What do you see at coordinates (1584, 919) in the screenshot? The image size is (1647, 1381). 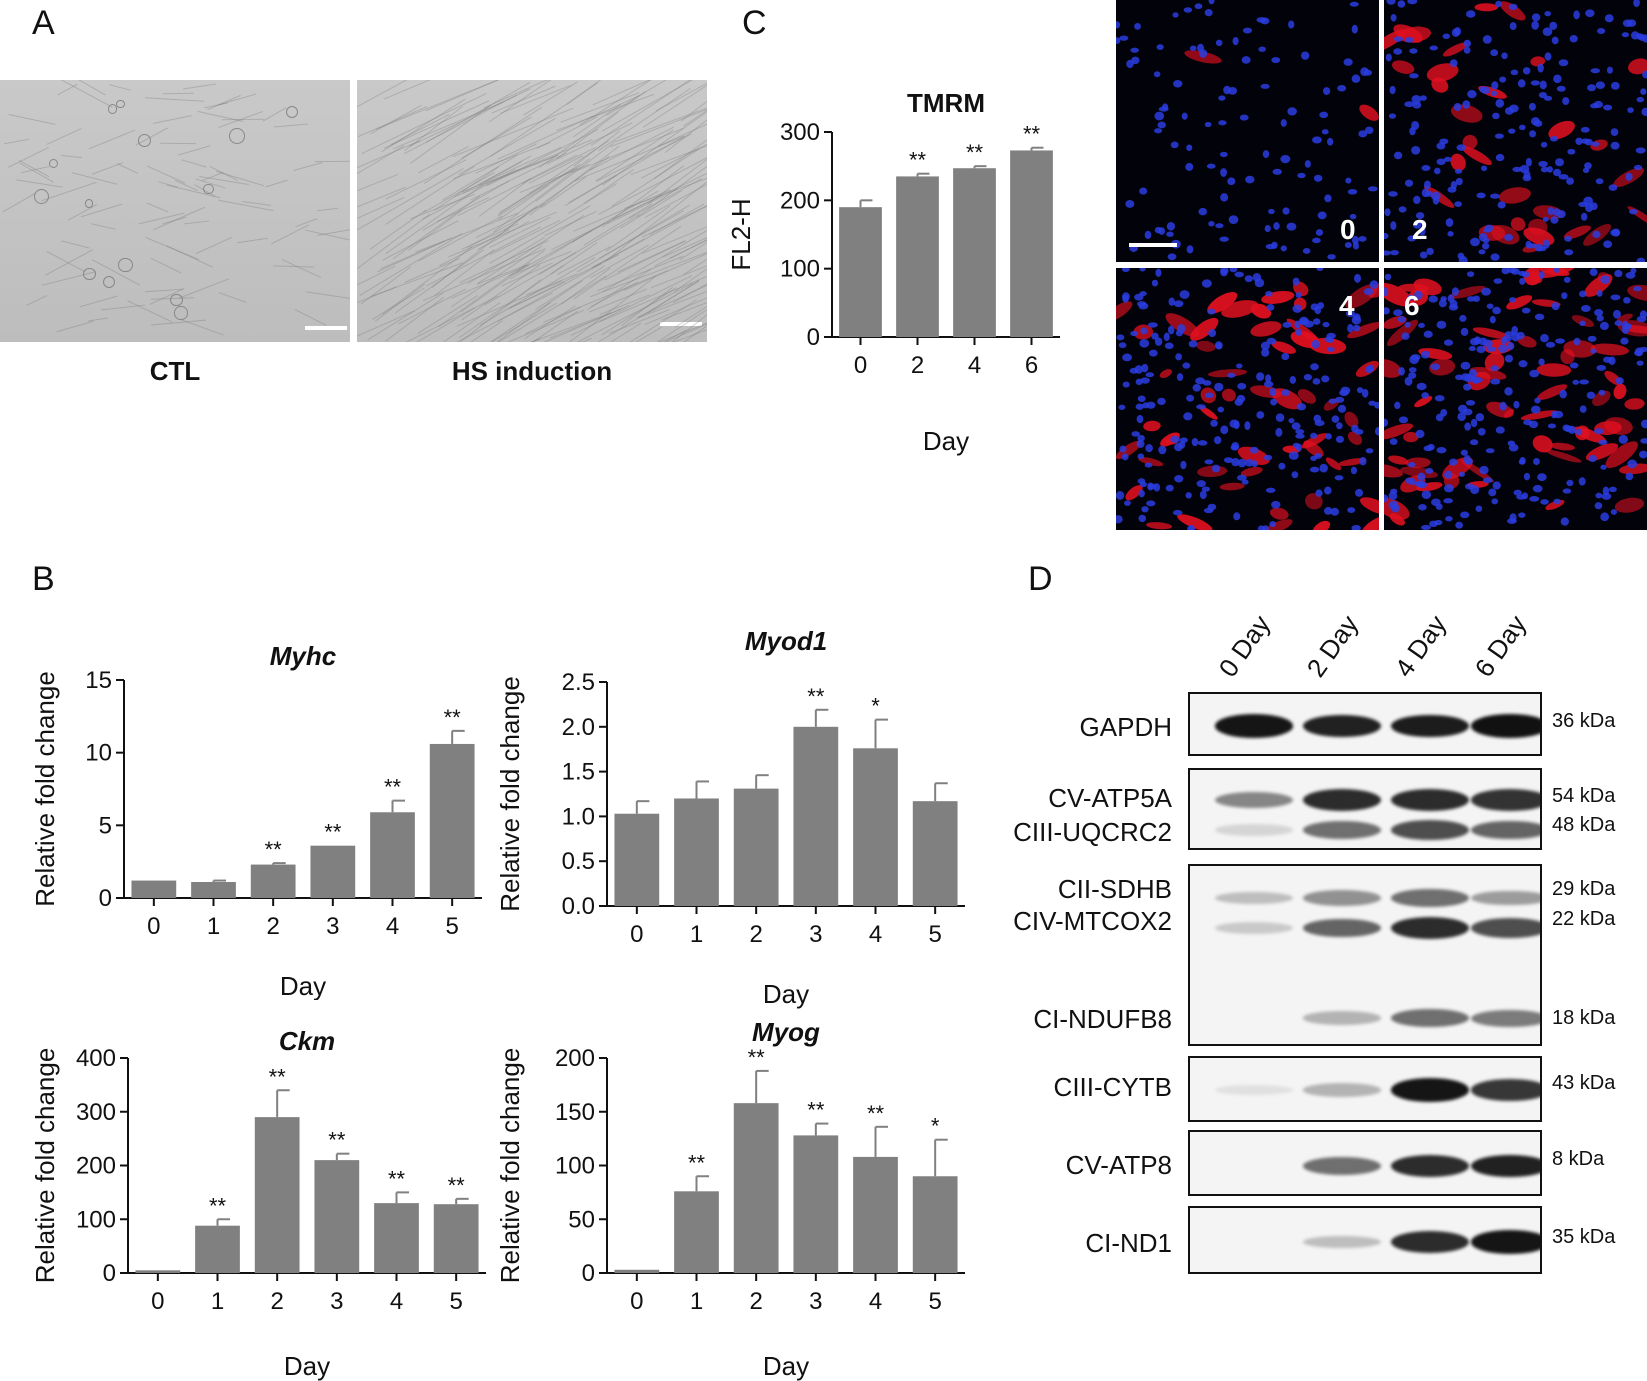 I see `molecular-weight-label: 22 kDa` at bounding box center [1584, 919].